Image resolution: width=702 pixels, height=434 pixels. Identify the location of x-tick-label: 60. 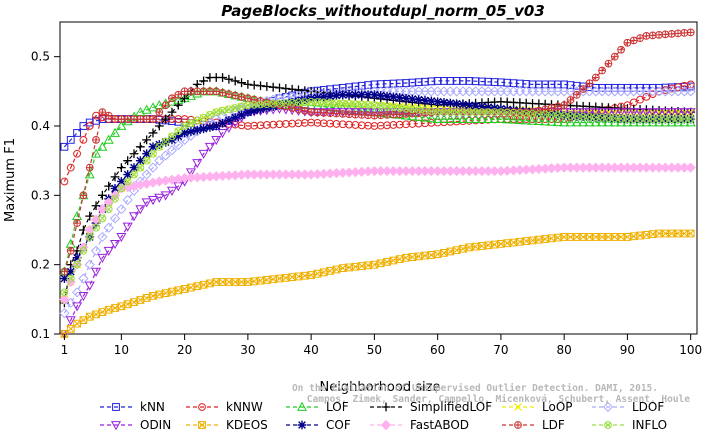
(437, 350).